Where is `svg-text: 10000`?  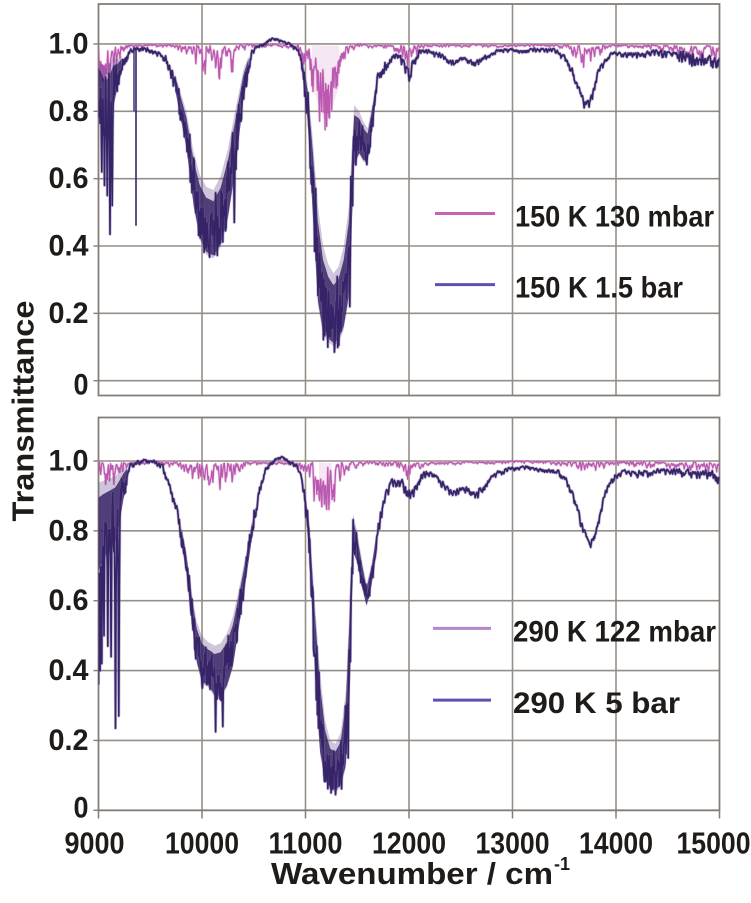
svg-text: 10000 is located at coordinates (202, 843).